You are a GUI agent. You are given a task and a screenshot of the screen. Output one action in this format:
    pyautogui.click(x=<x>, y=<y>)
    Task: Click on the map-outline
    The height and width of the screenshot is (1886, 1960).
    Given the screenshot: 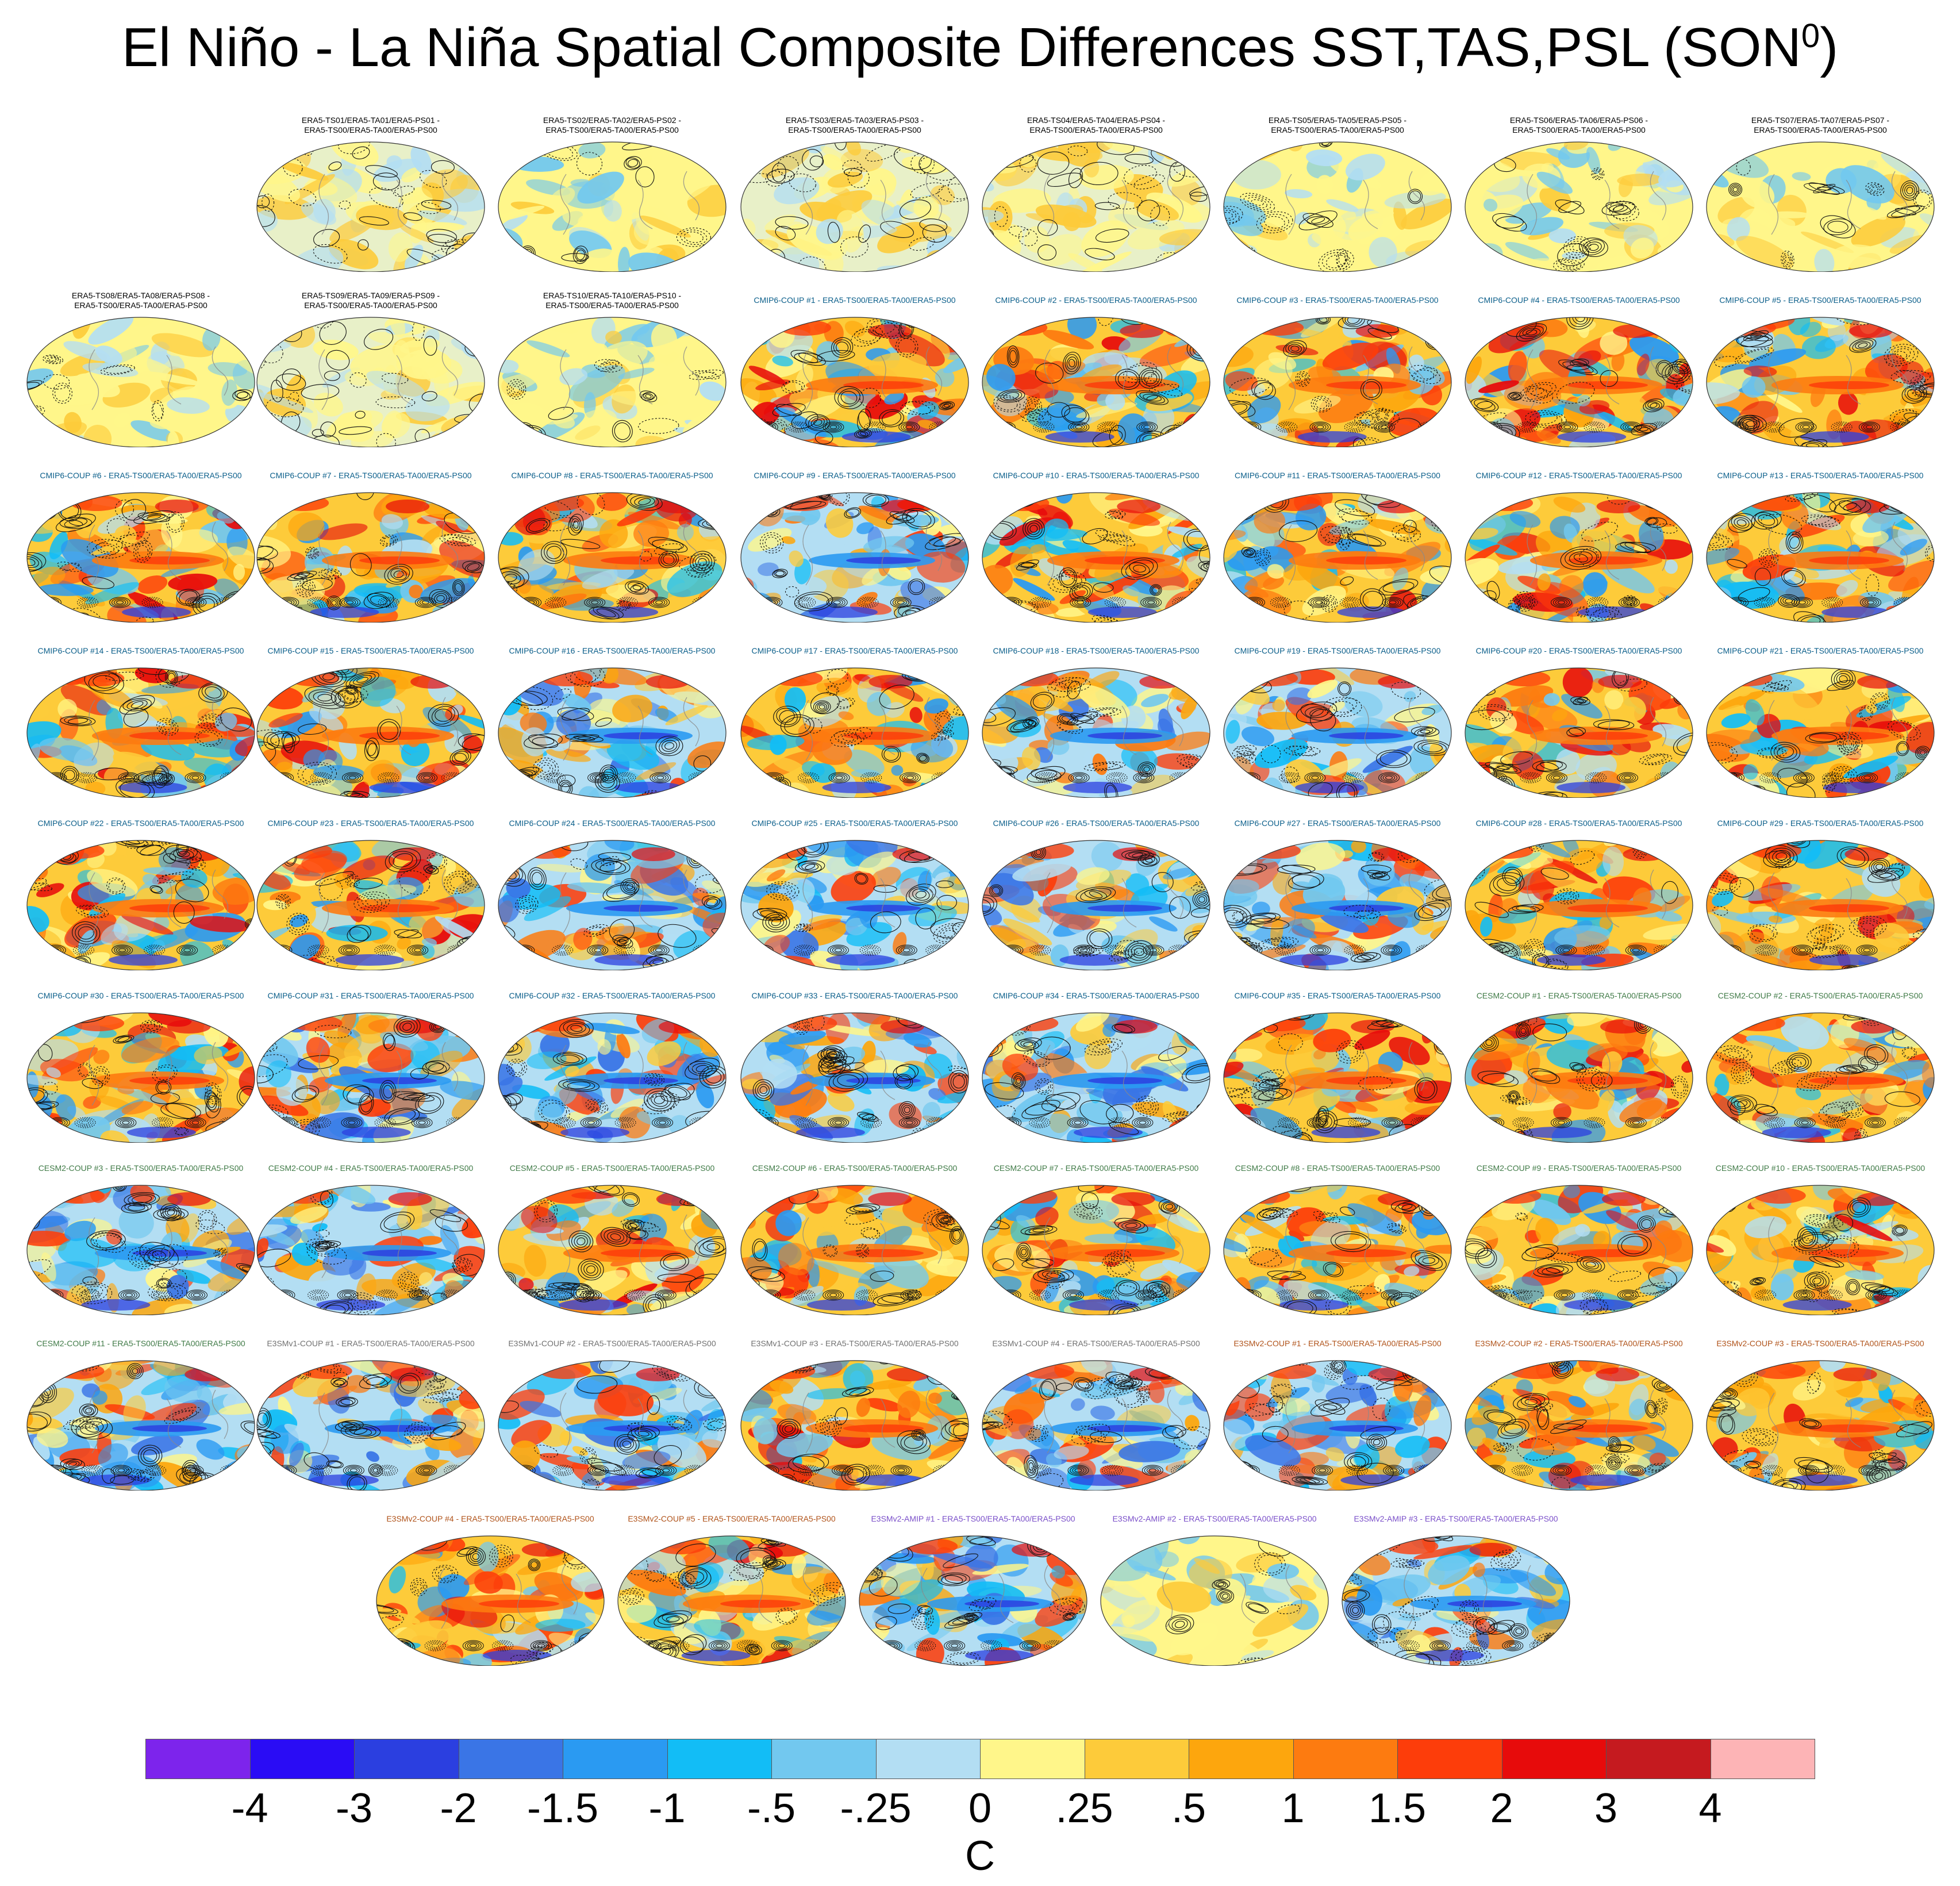 What is the action you would take?
    pyautogui.click(x=1338, y=557)
    